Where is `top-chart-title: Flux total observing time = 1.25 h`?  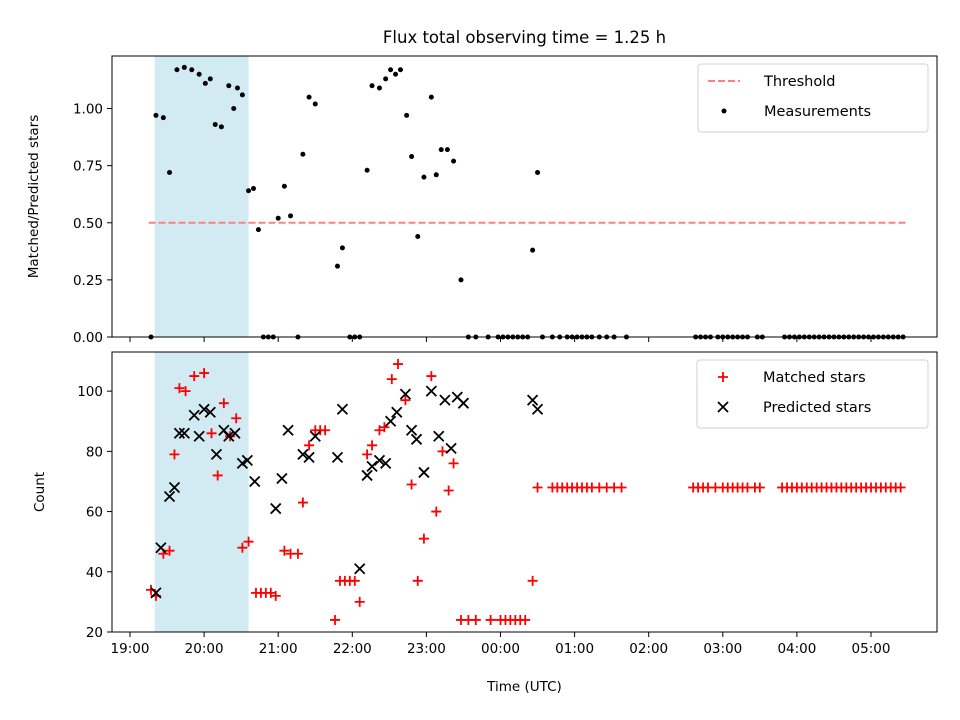 top-chart-title: Flux total observing time = 1.25 h is located at coordinates (524, 37).